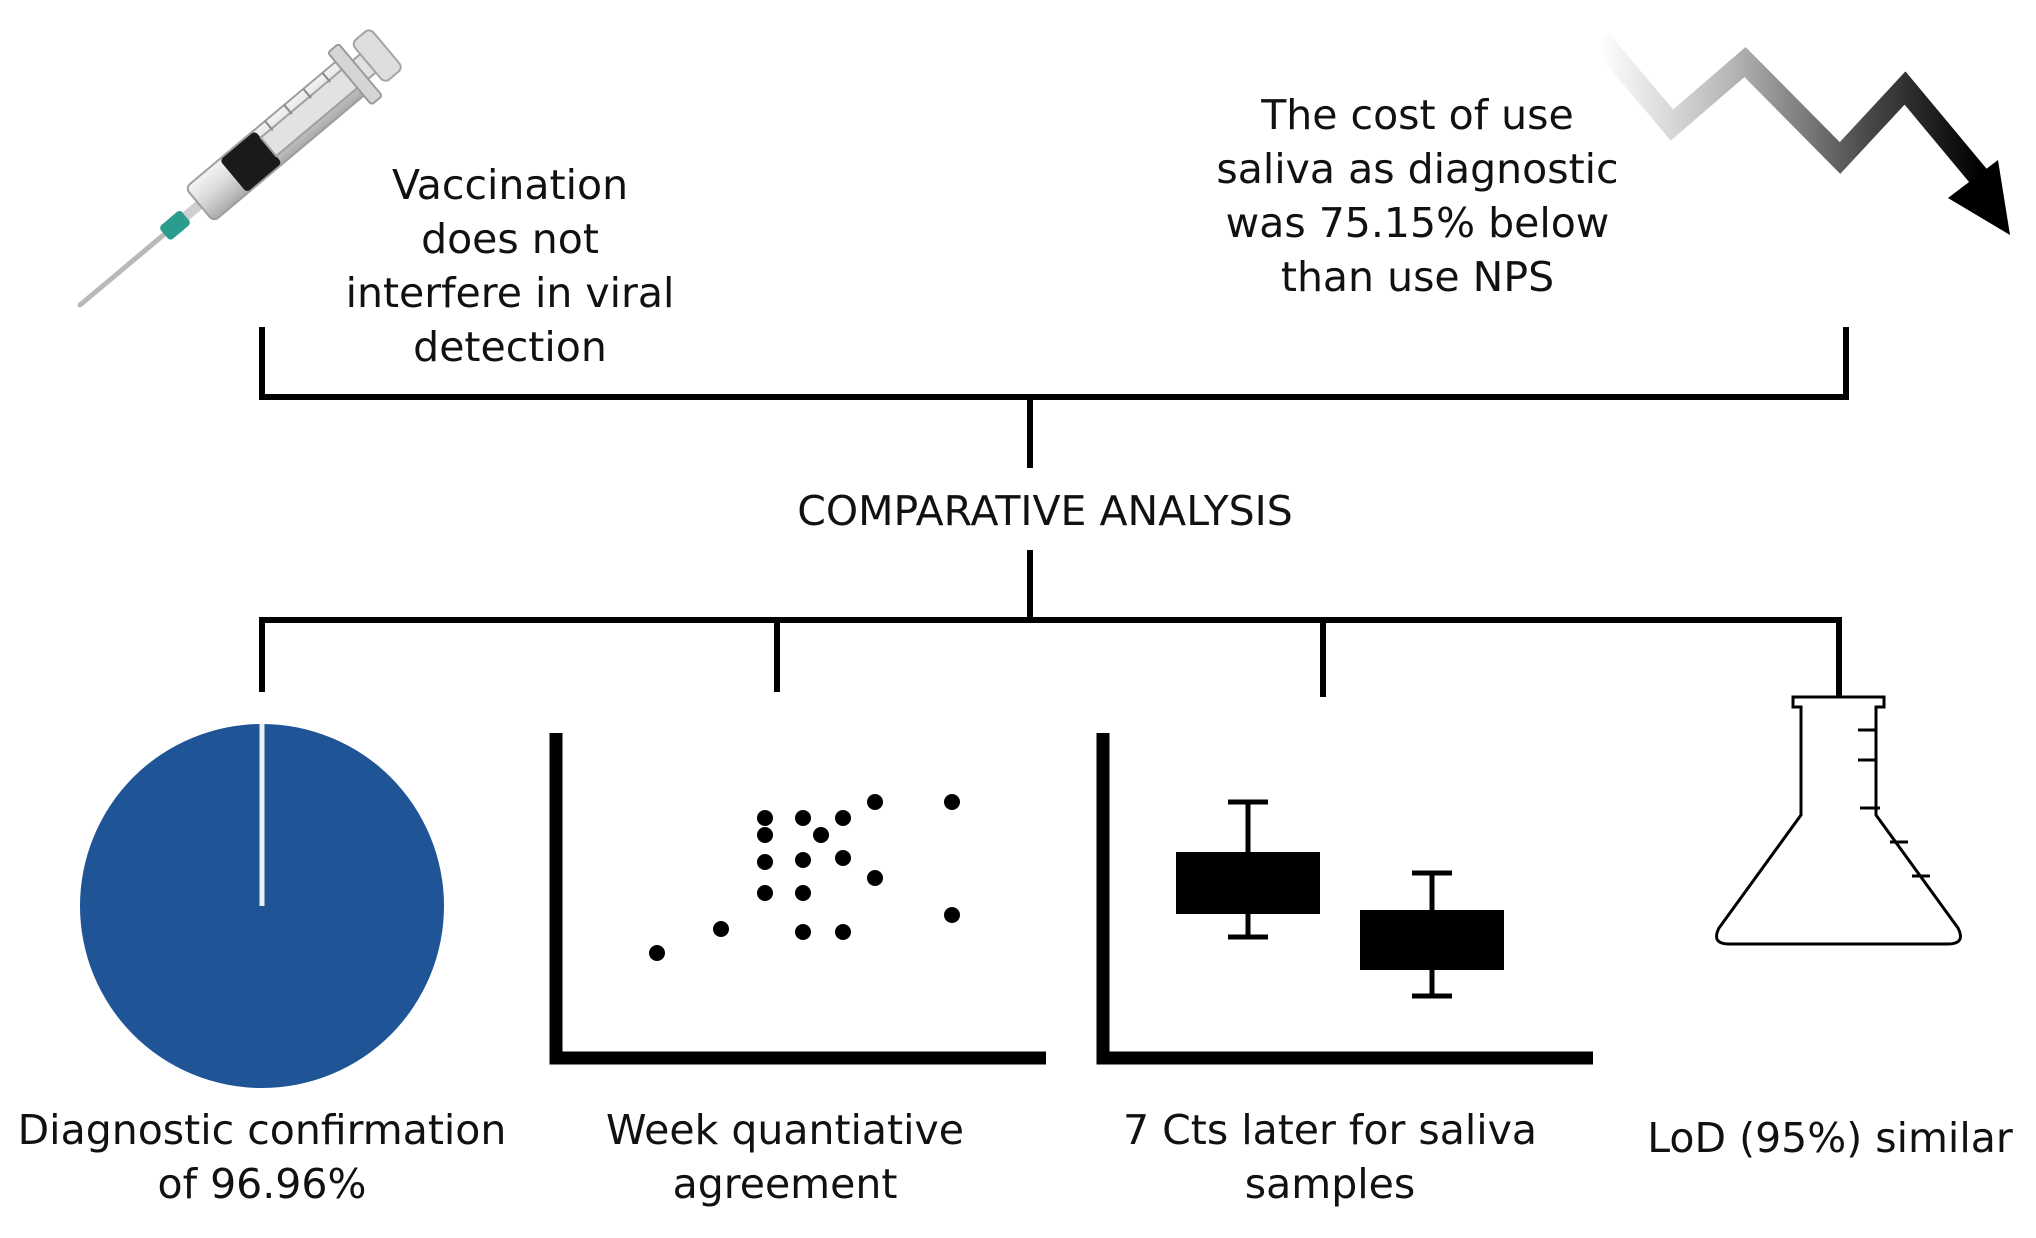 The width and height of the screenshot is (2036, 1238). I want to click on bottom-bracket, so click(1050, 623).